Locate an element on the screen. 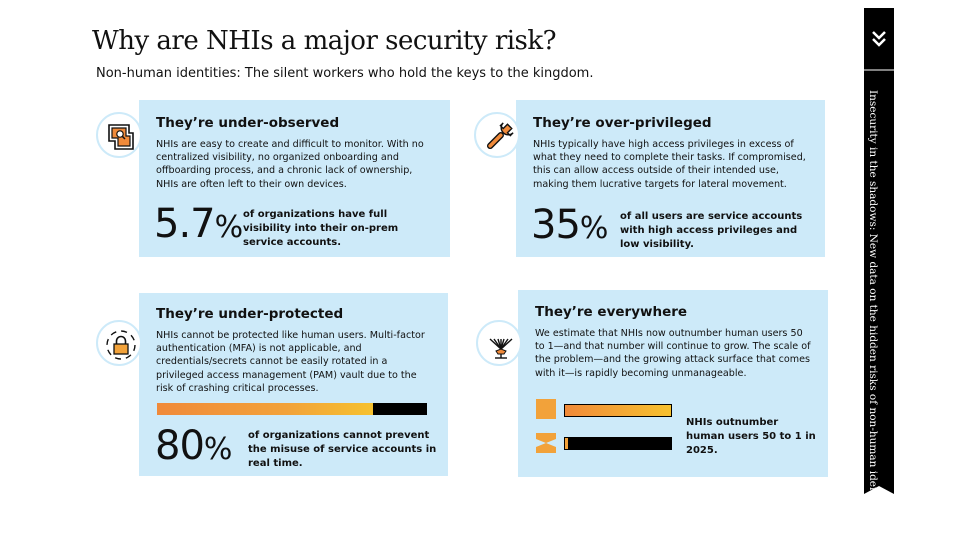  double-chevron-down-icon is located at coordinates (879, 39).